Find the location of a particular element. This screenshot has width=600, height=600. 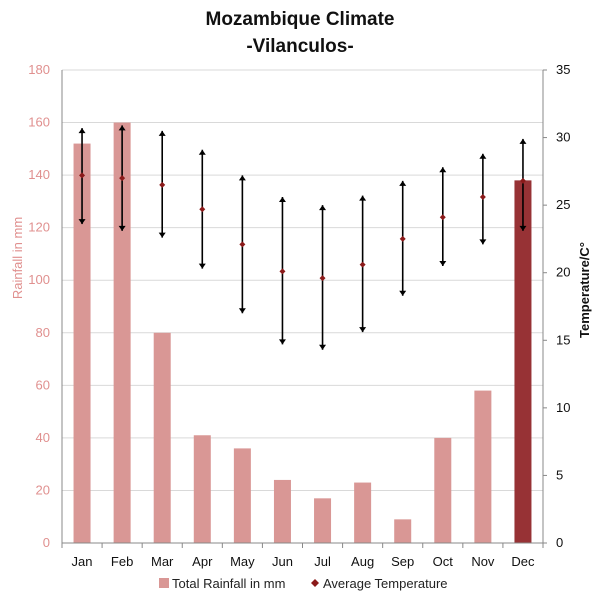

x-tick-label: Jun is located at coordinates (282, 561).